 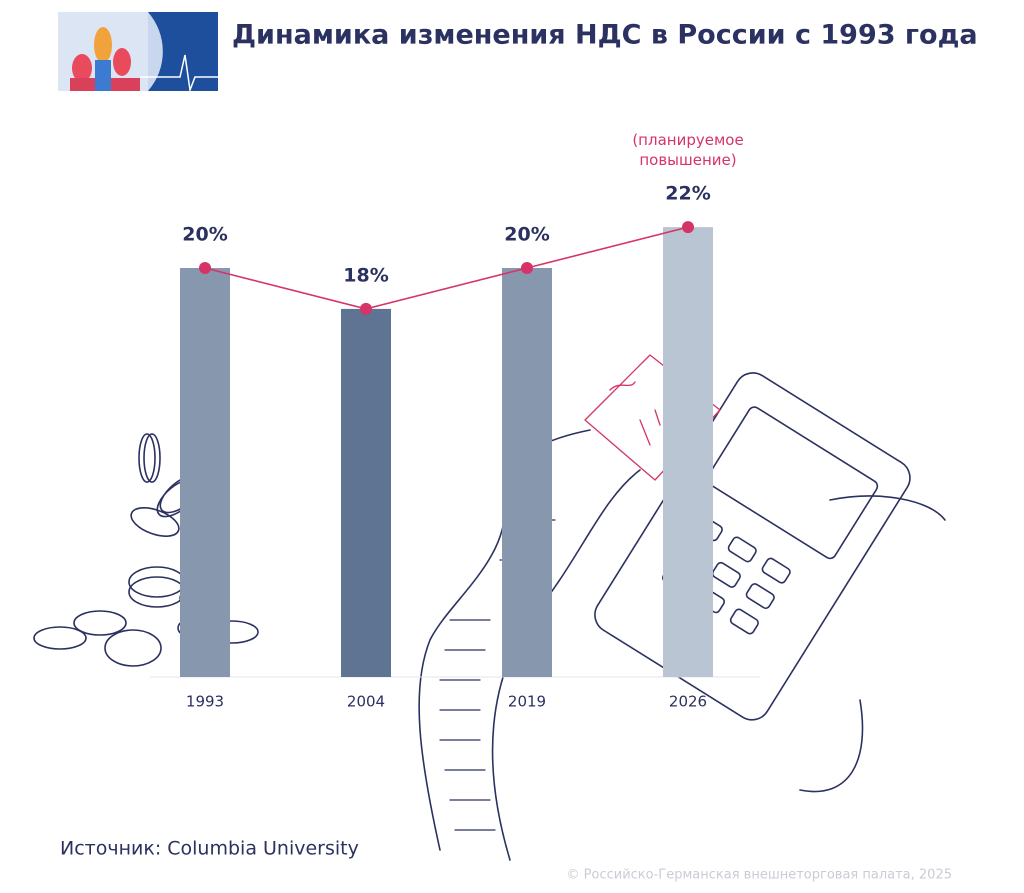 I want to click on x-tick-label: 2004, so click(x=366, y=702).